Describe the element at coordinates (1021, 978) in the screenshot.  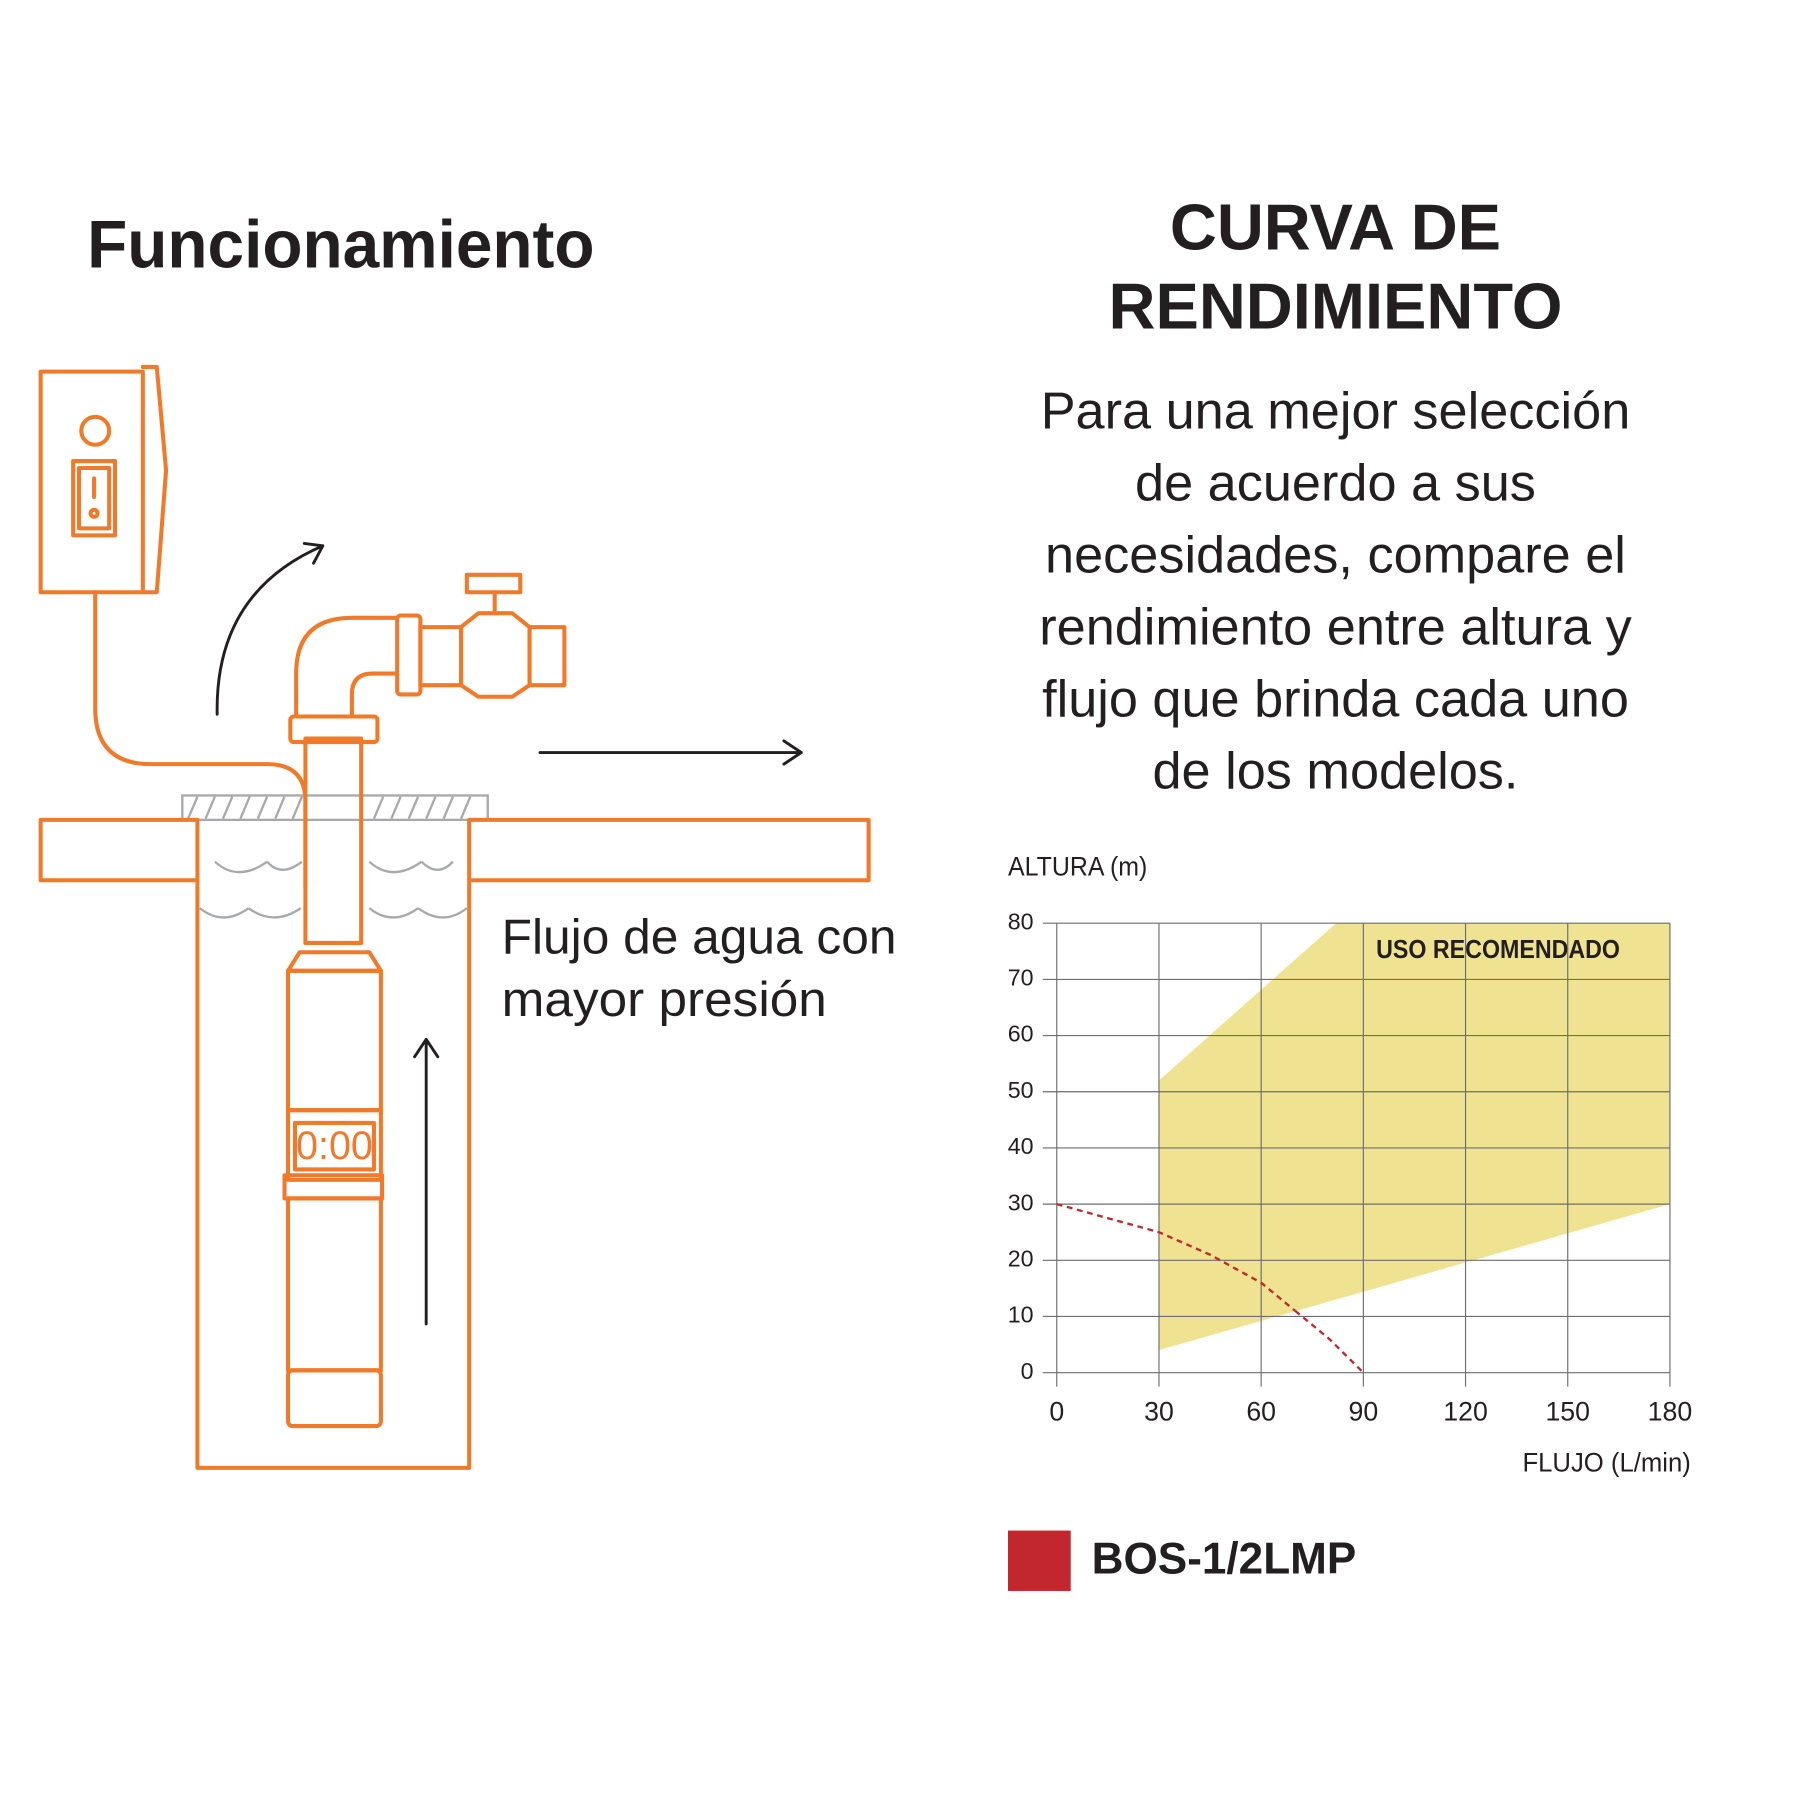
I see `y-tick-label: 70` at that location.